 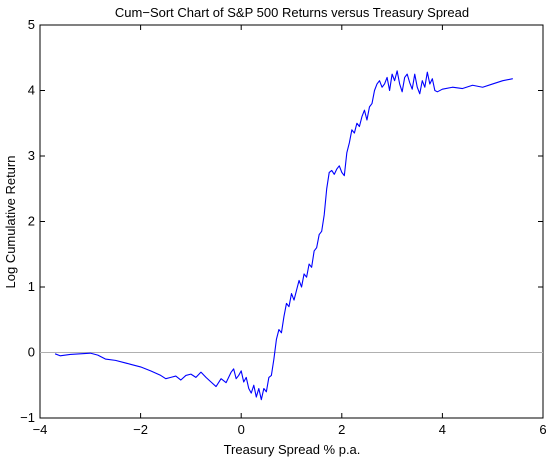 What do you see at coordinates (292, 449) in the screenshot?
I see `x-axis-label: Treasury Spread % p.a.` at bounding box center [292, 449].